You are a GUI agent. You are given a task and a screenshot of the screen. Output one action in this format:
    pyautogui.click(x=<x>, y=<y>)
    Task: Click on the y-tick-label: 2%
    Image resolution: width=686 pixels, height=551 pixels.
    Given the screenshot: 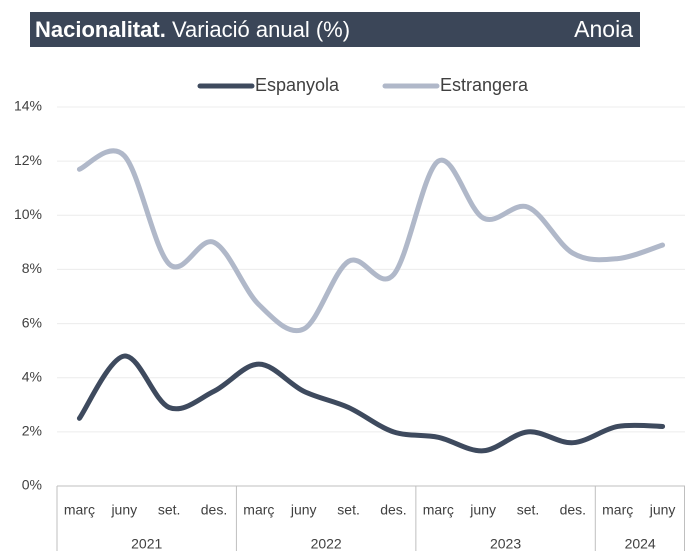 What is the action you would take?
    pyautogui.click(x=32, y=431)
    